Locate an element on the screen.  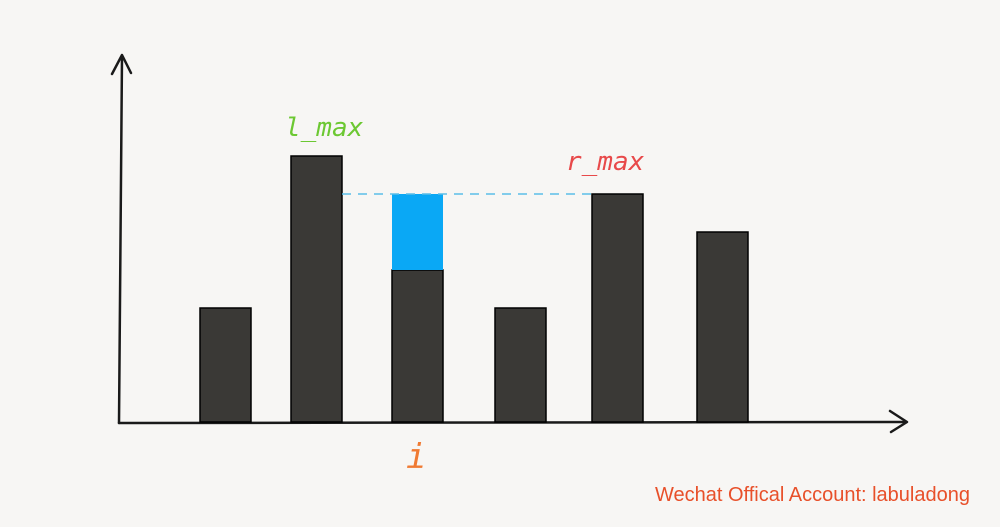
l-max-label: l_max is located at coordinates (324, 128).